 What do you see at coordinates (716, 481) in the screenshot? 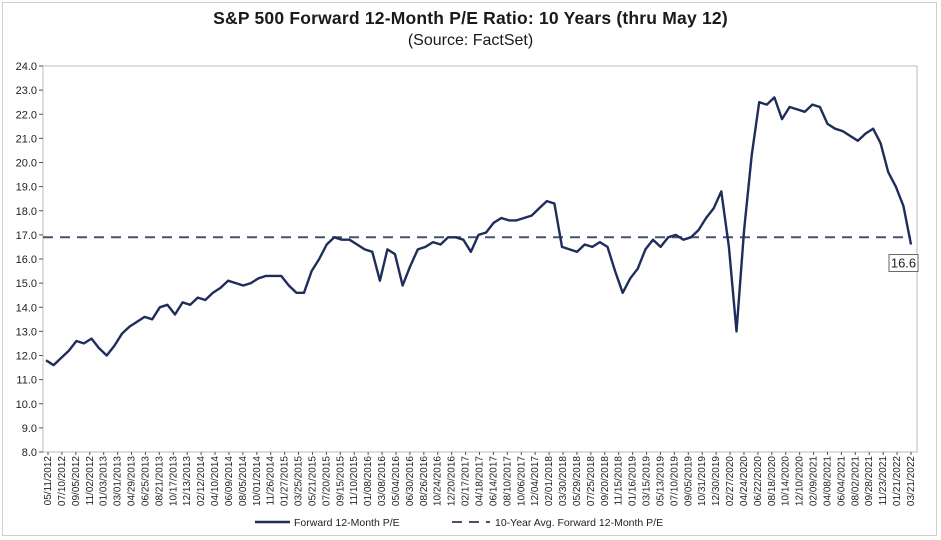
I see `x-tick-label: 12/30/2019` at bounding box center [716, 481].